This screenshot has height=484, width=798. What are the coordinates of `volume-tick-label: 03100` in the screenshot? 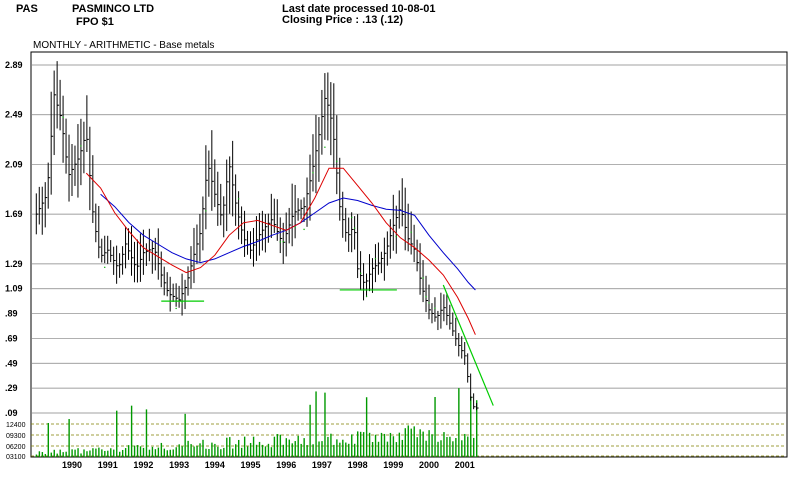 It's located at (16, 457).